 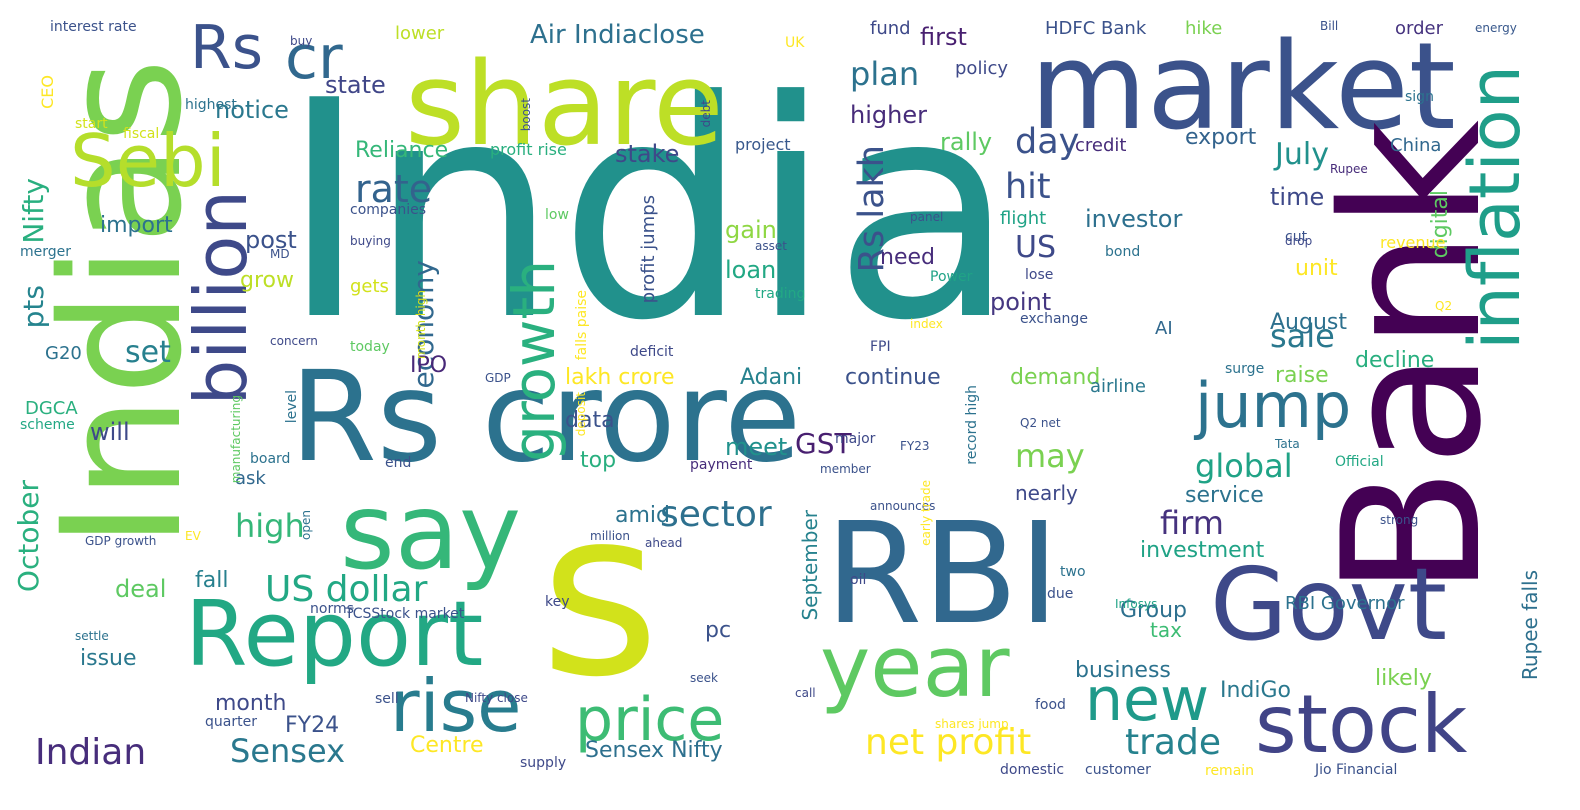 I want to click on word-boost: boost, so click(x=526, y=115).